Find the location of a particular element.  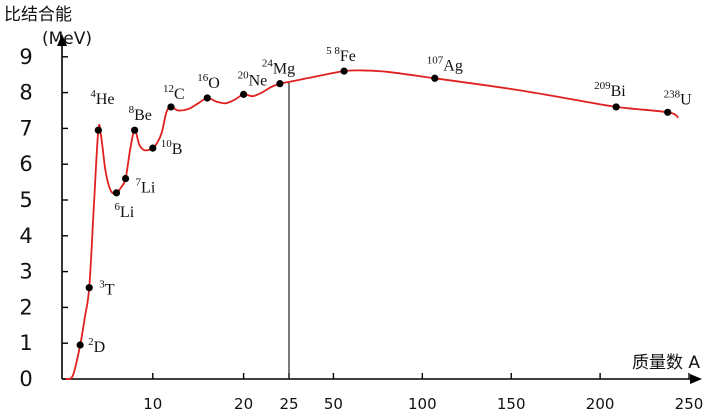

nuclide-symbol: Mg is located at coordinates (284, 69).